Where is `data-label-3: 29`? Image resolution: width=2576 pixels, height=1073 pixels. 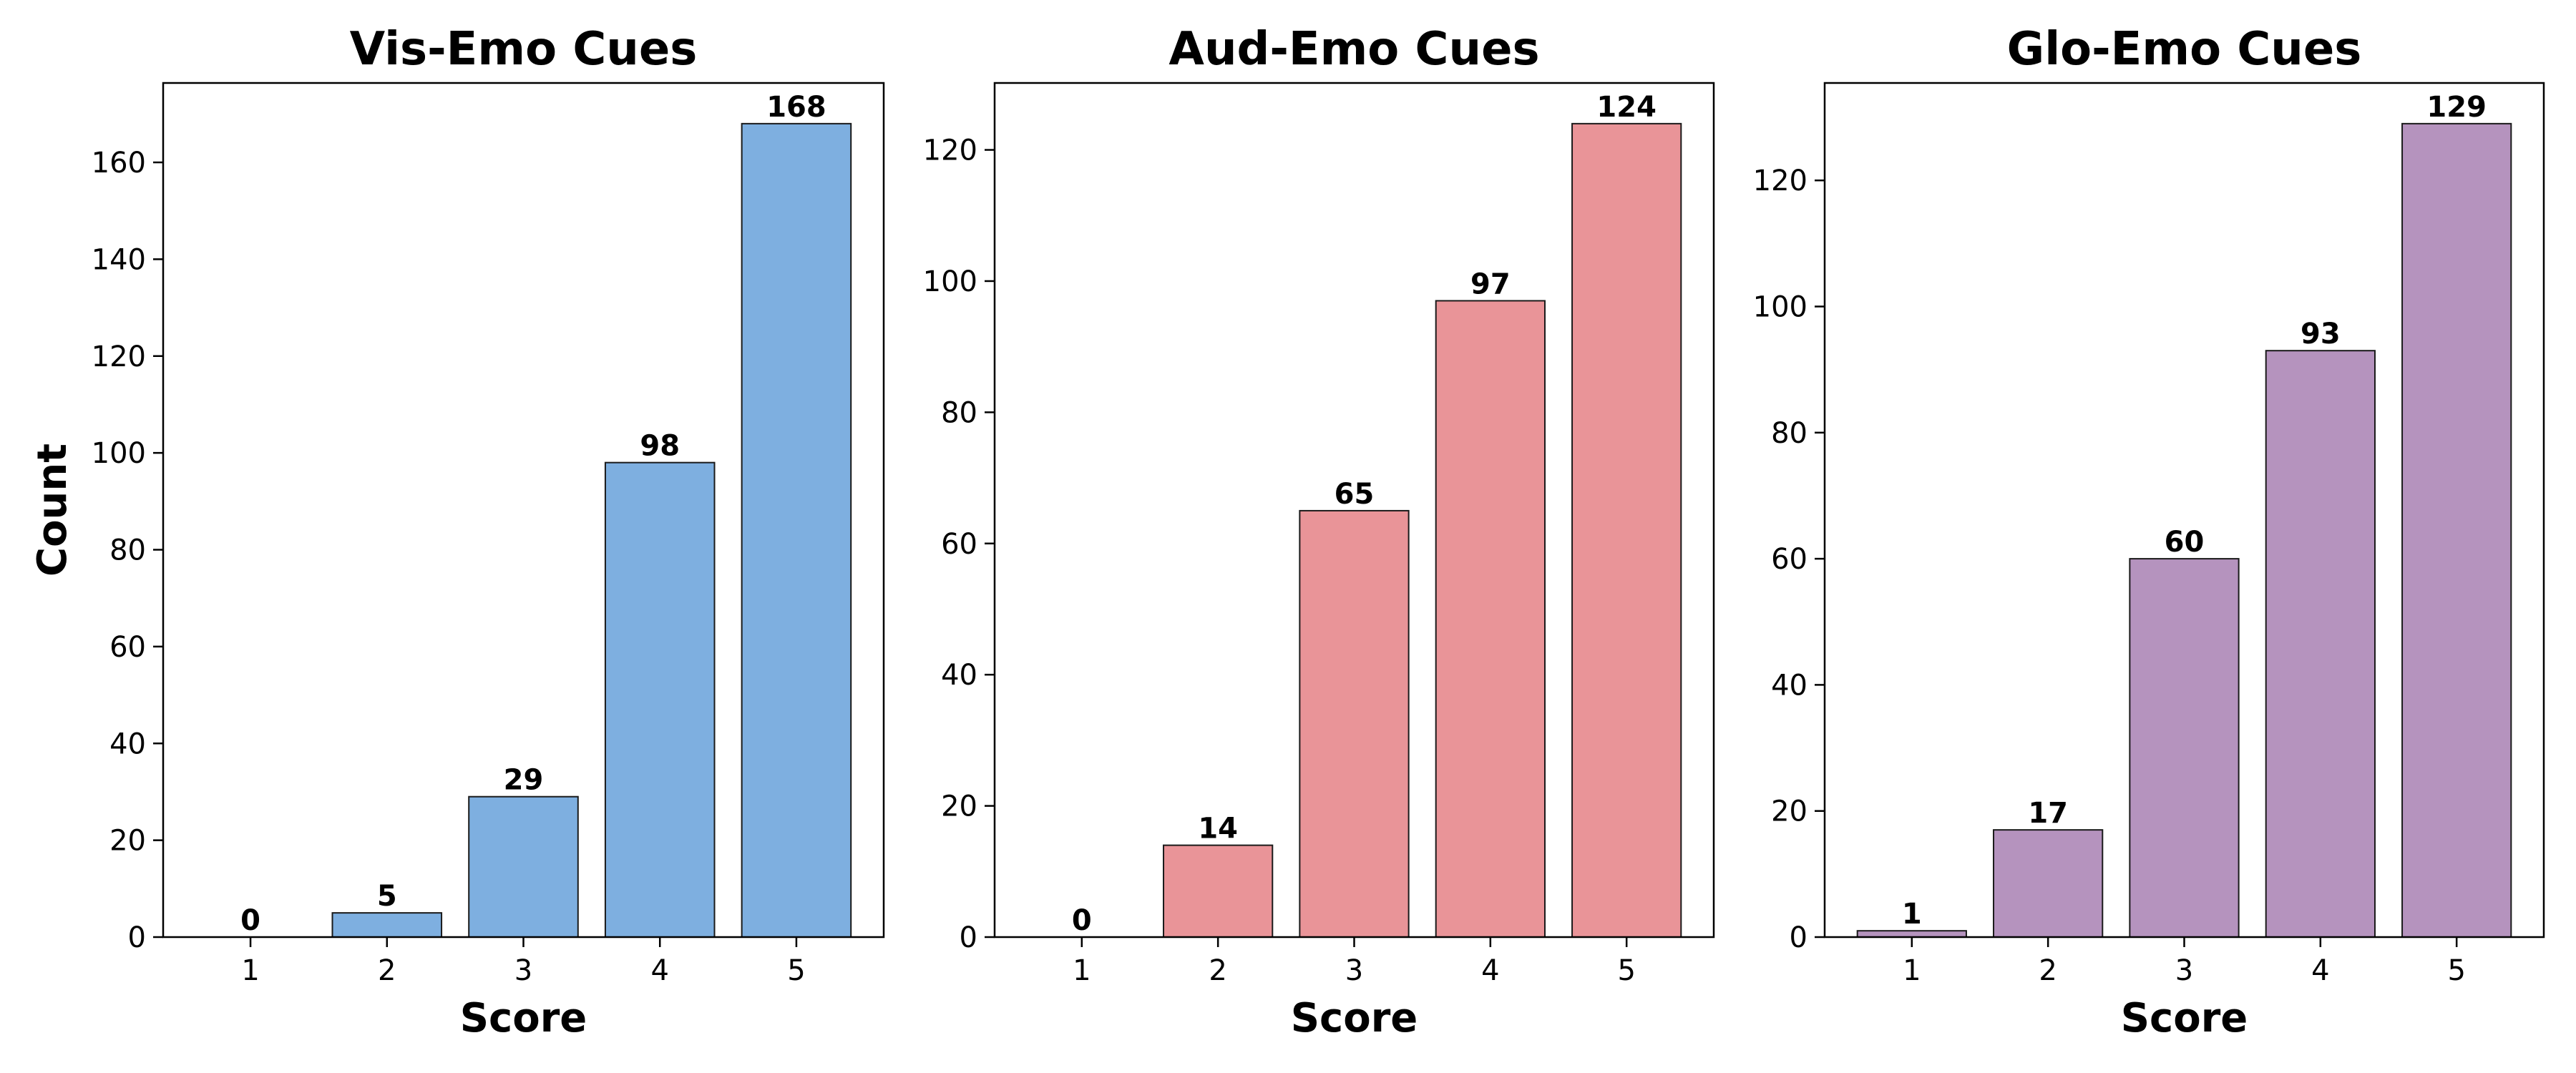 data-label-3: 29 is located at coordinates (524, 780).